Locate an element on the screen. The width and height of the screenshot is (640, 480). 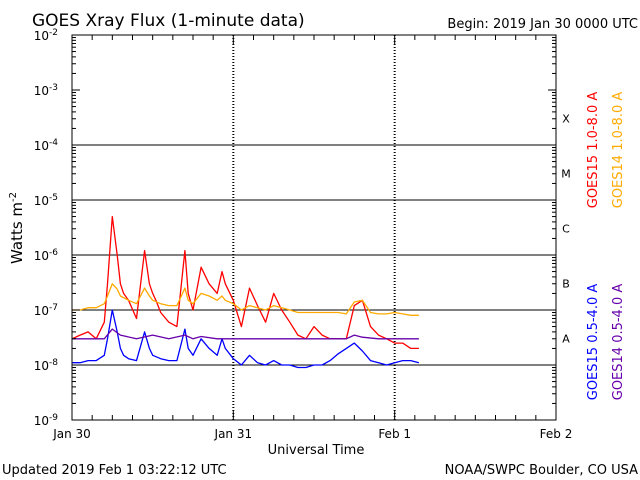
footer-credit: NOAA/SWPC Boulder, CO USA is located at coordinates (541, 470).